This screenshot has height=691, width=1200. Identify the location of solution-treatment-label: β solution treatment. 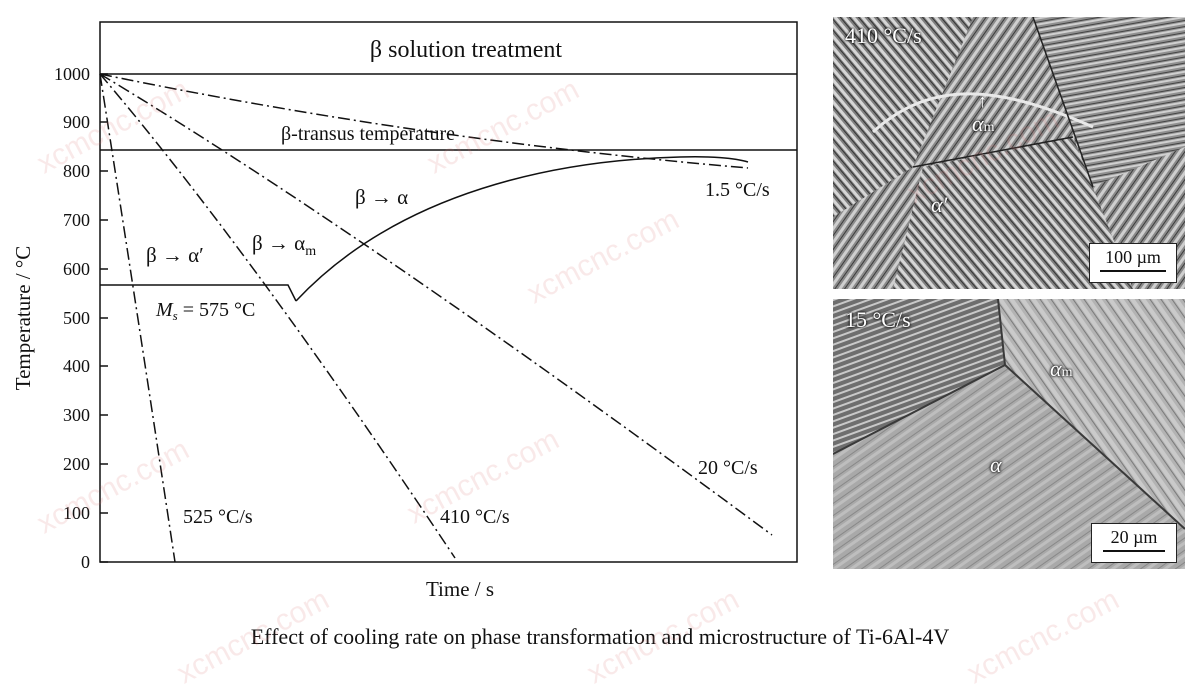
(466, 50).